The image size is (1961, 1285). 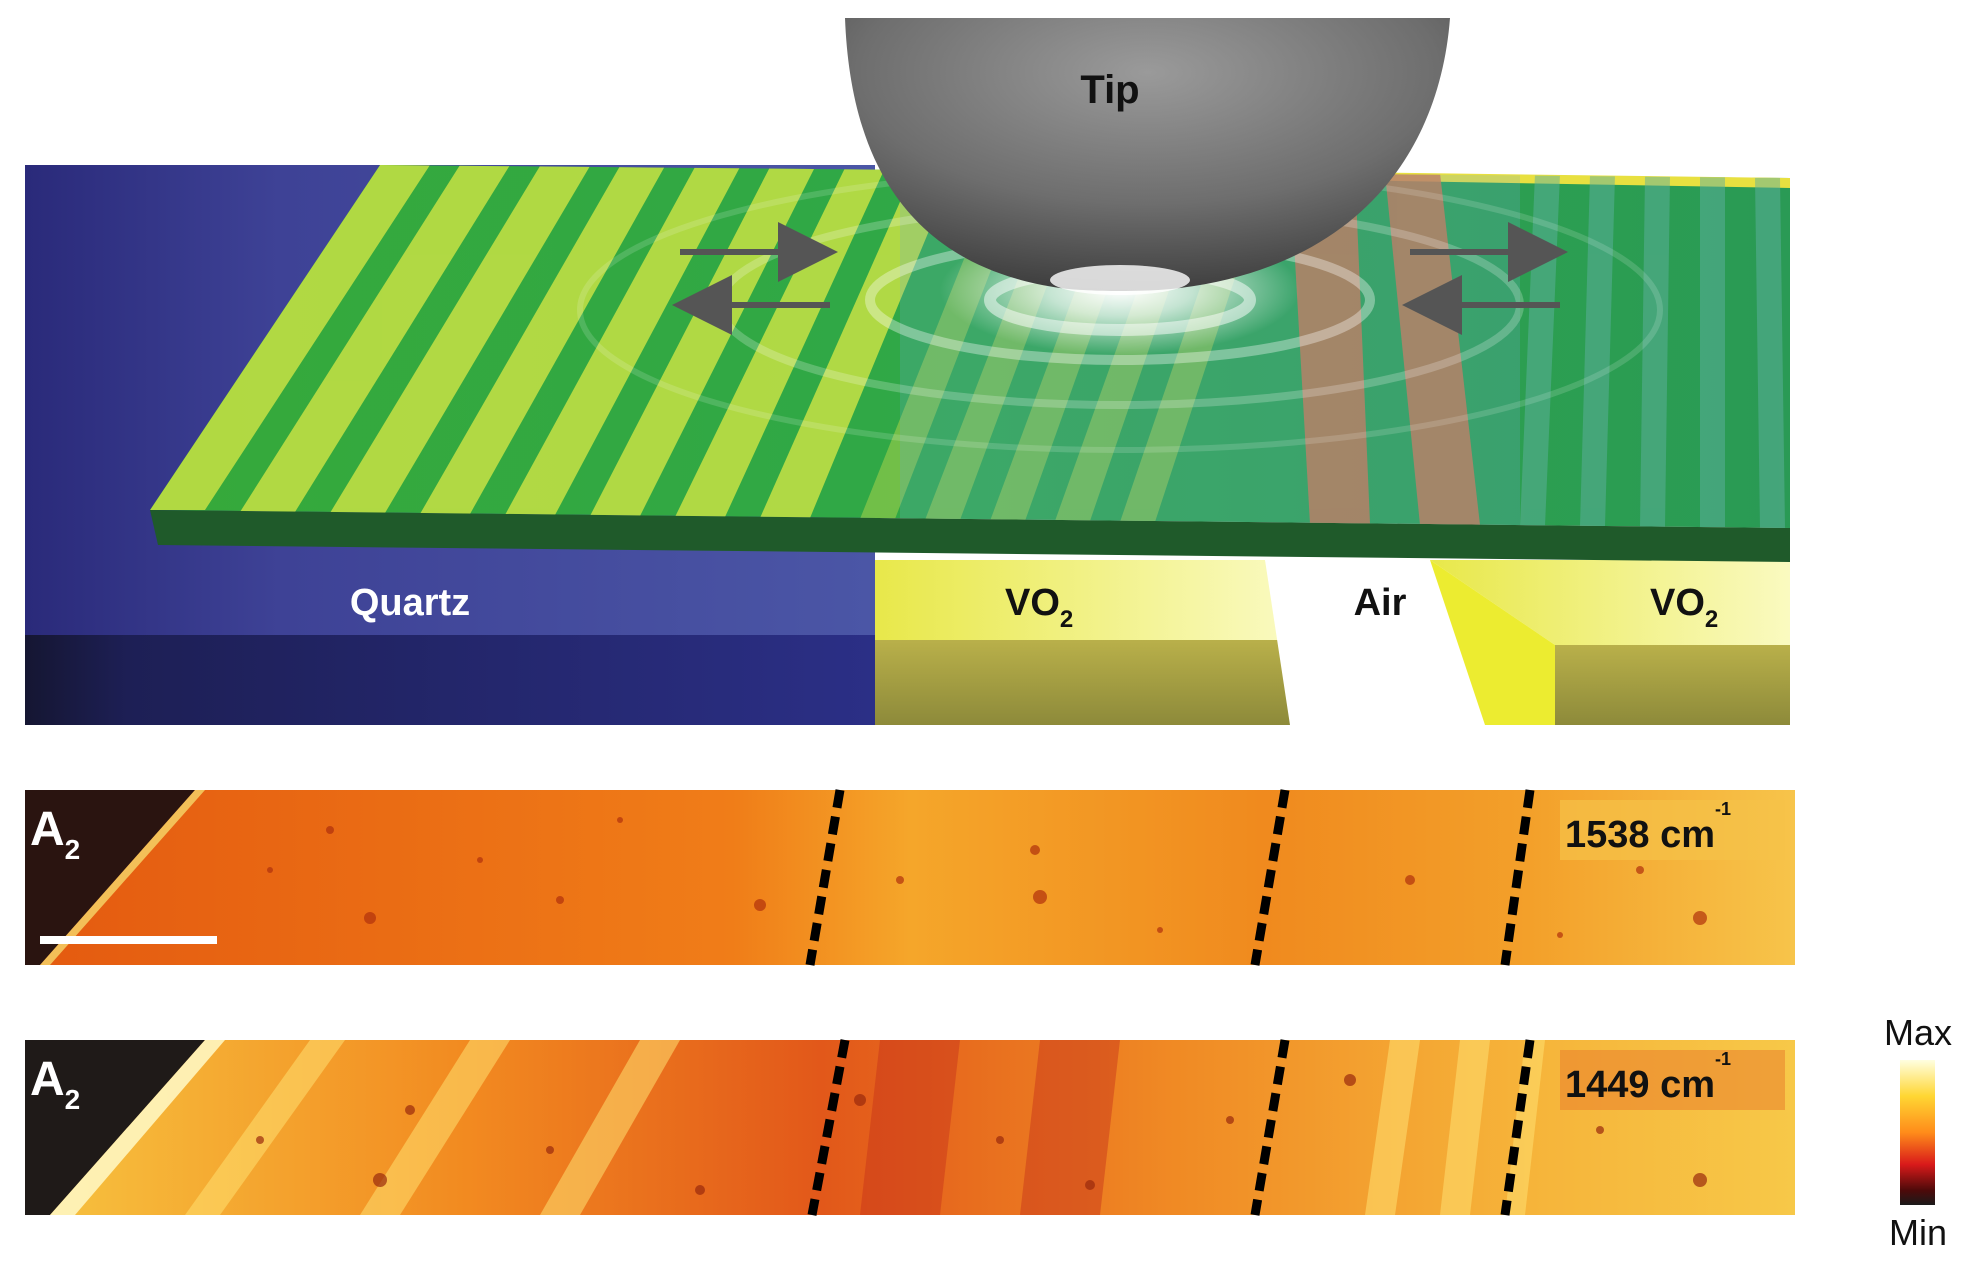 I want to click on colorbar-max-label: Max, so click(x=1918, y=1032).